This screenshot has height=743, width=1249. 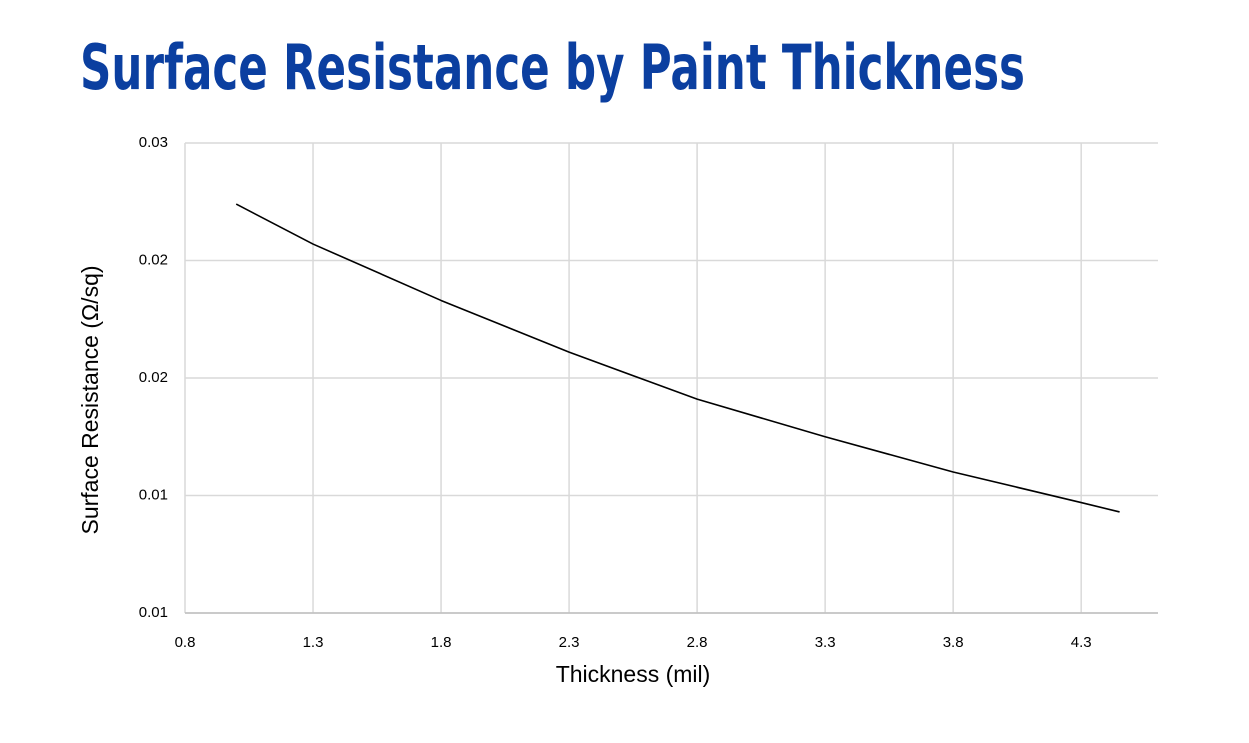 I want to click on y-axis-label: Surface Resistance (Ω/sq), so click(x=90, y=399).